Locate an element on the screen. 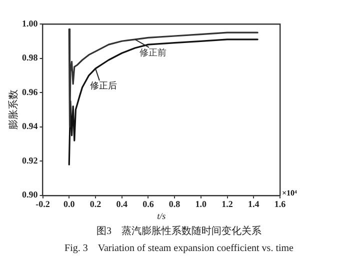 This screenshot has width=358, height=261. series-label: 修正前 is located at coordinates (153, 52).